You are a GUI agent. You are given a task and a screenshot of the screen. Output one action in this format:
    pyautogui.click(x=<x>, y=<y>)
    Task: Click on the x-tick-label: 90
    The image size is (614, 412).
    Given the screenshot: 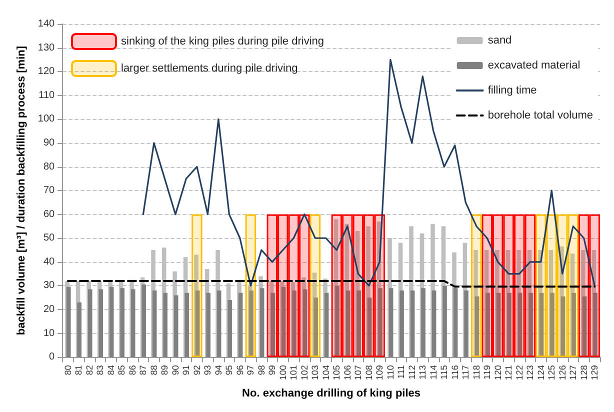 What is the action you would take?
    pyautogui.click(x=175, y=370)
    